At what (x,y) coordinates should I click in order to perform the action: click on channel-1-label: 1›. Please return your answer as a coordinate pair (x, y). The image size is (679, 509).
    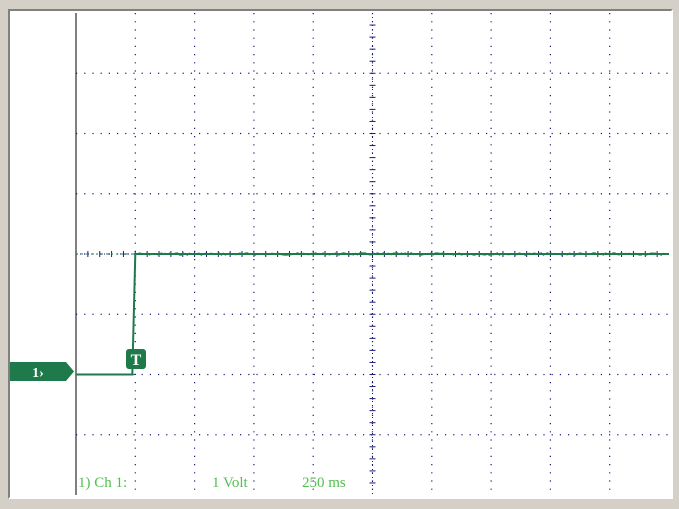
    Looking at the image, I should click on (38, 373).